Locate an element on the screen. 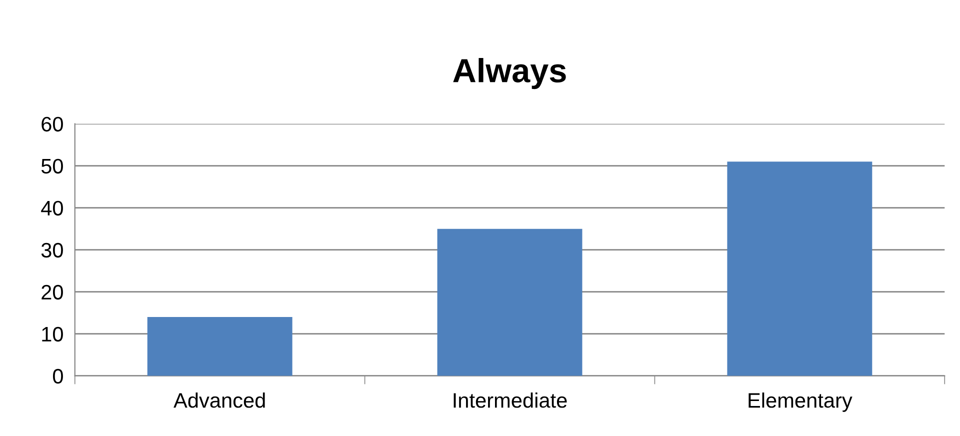 This screenshot has height=436, width=960. y-tick-label: 40 is located at coordinates (52, 208).